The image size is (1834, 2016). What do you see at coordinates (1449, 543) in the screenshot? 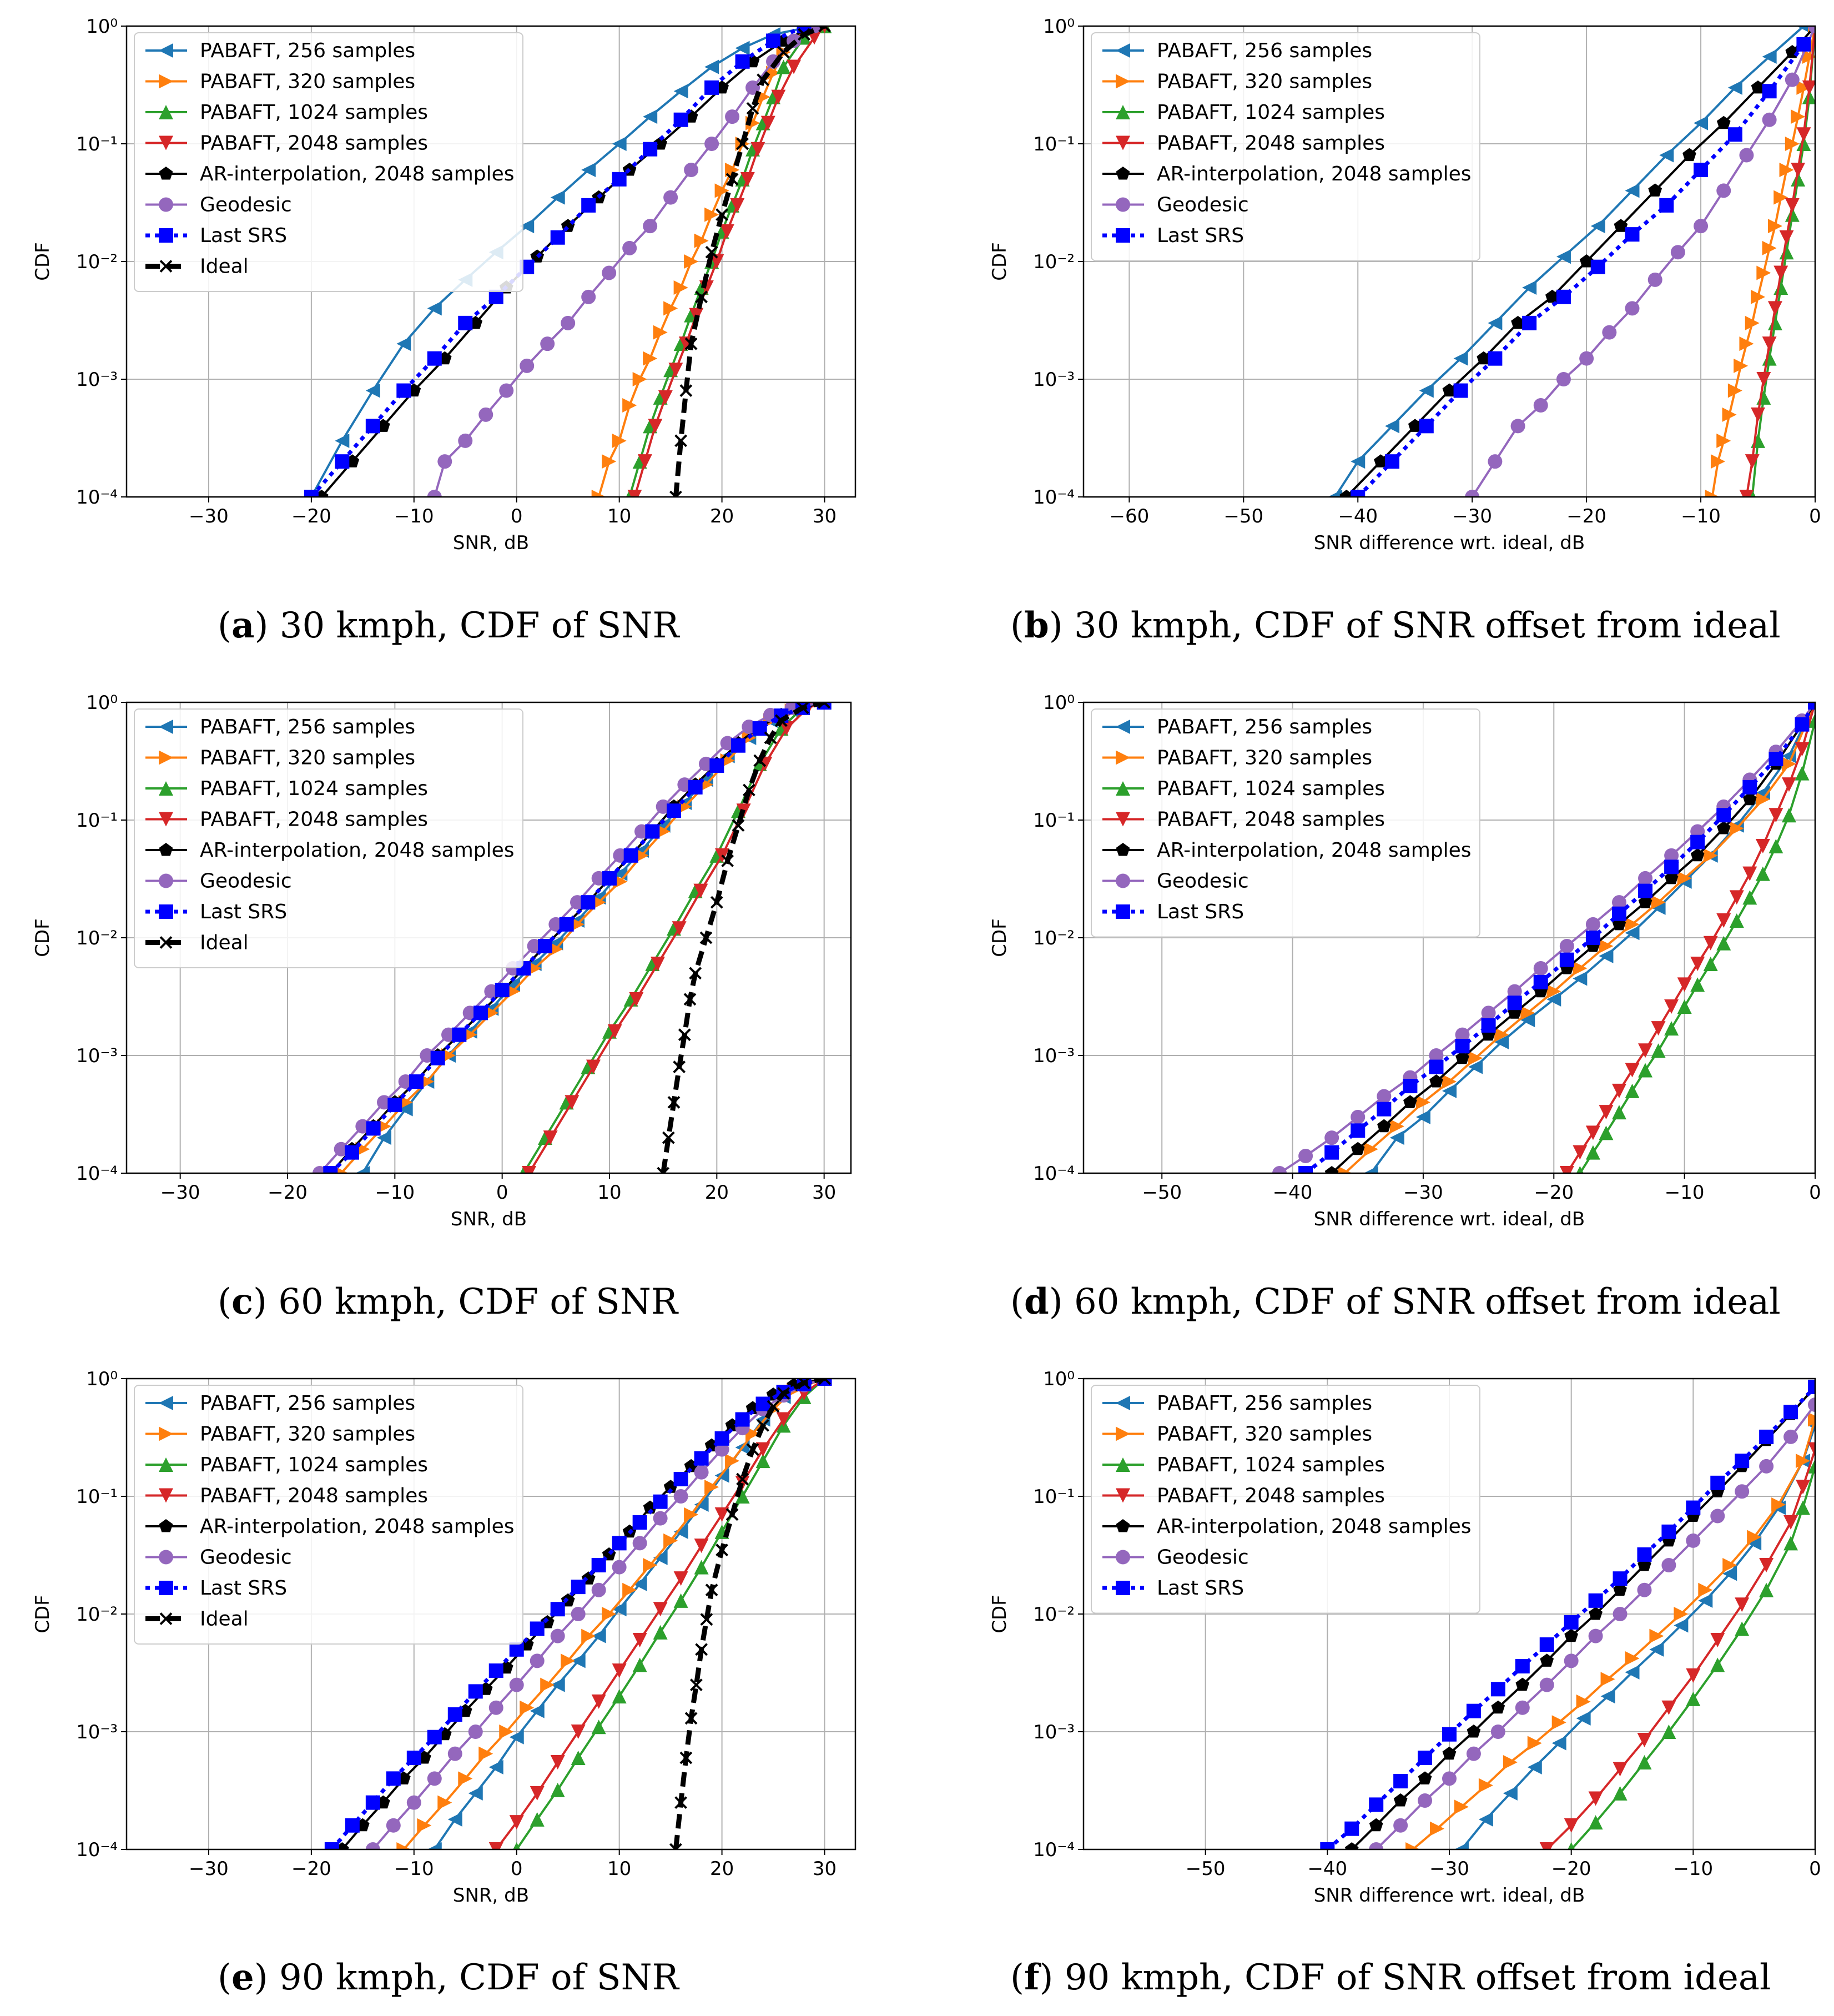
I see `x-axis-label: SNR difference wrt. ideal, dB` at bounding box center [1449, 543].